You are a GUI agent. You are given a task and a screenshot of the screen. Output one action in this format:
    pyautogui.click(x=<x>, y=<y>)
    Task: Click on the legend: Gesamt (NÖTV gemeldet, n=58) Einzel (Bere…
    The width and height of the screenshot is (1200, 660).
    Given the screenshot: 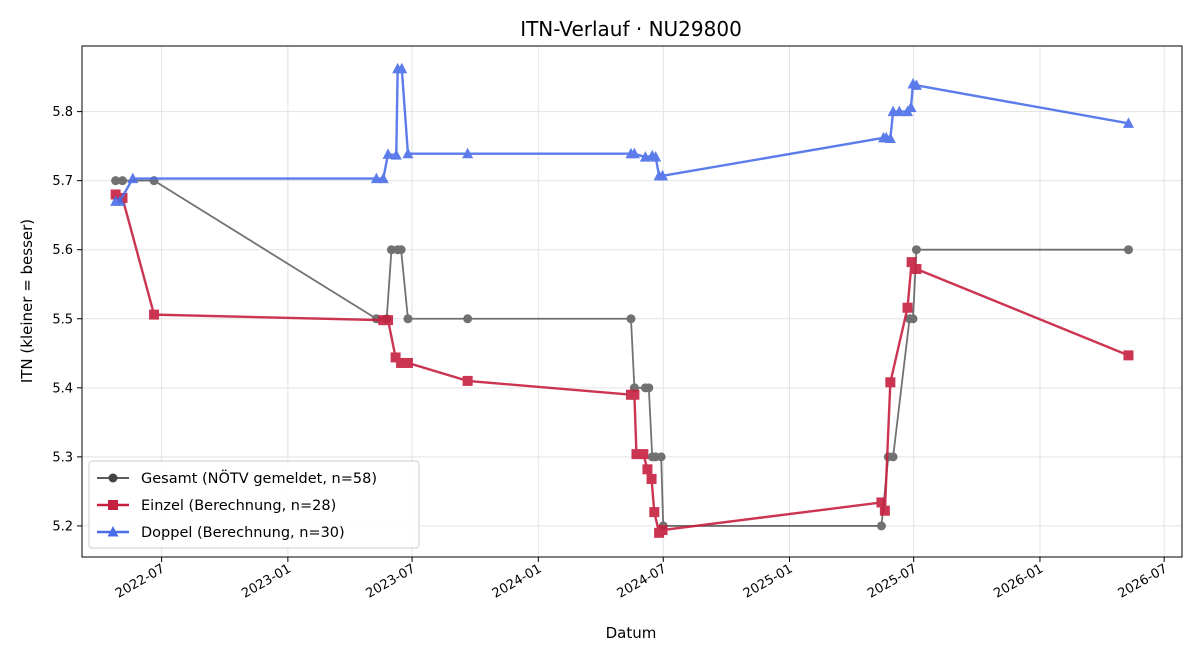 What is the action you would take?
    pyautogui.click(x=254, y=504)
    